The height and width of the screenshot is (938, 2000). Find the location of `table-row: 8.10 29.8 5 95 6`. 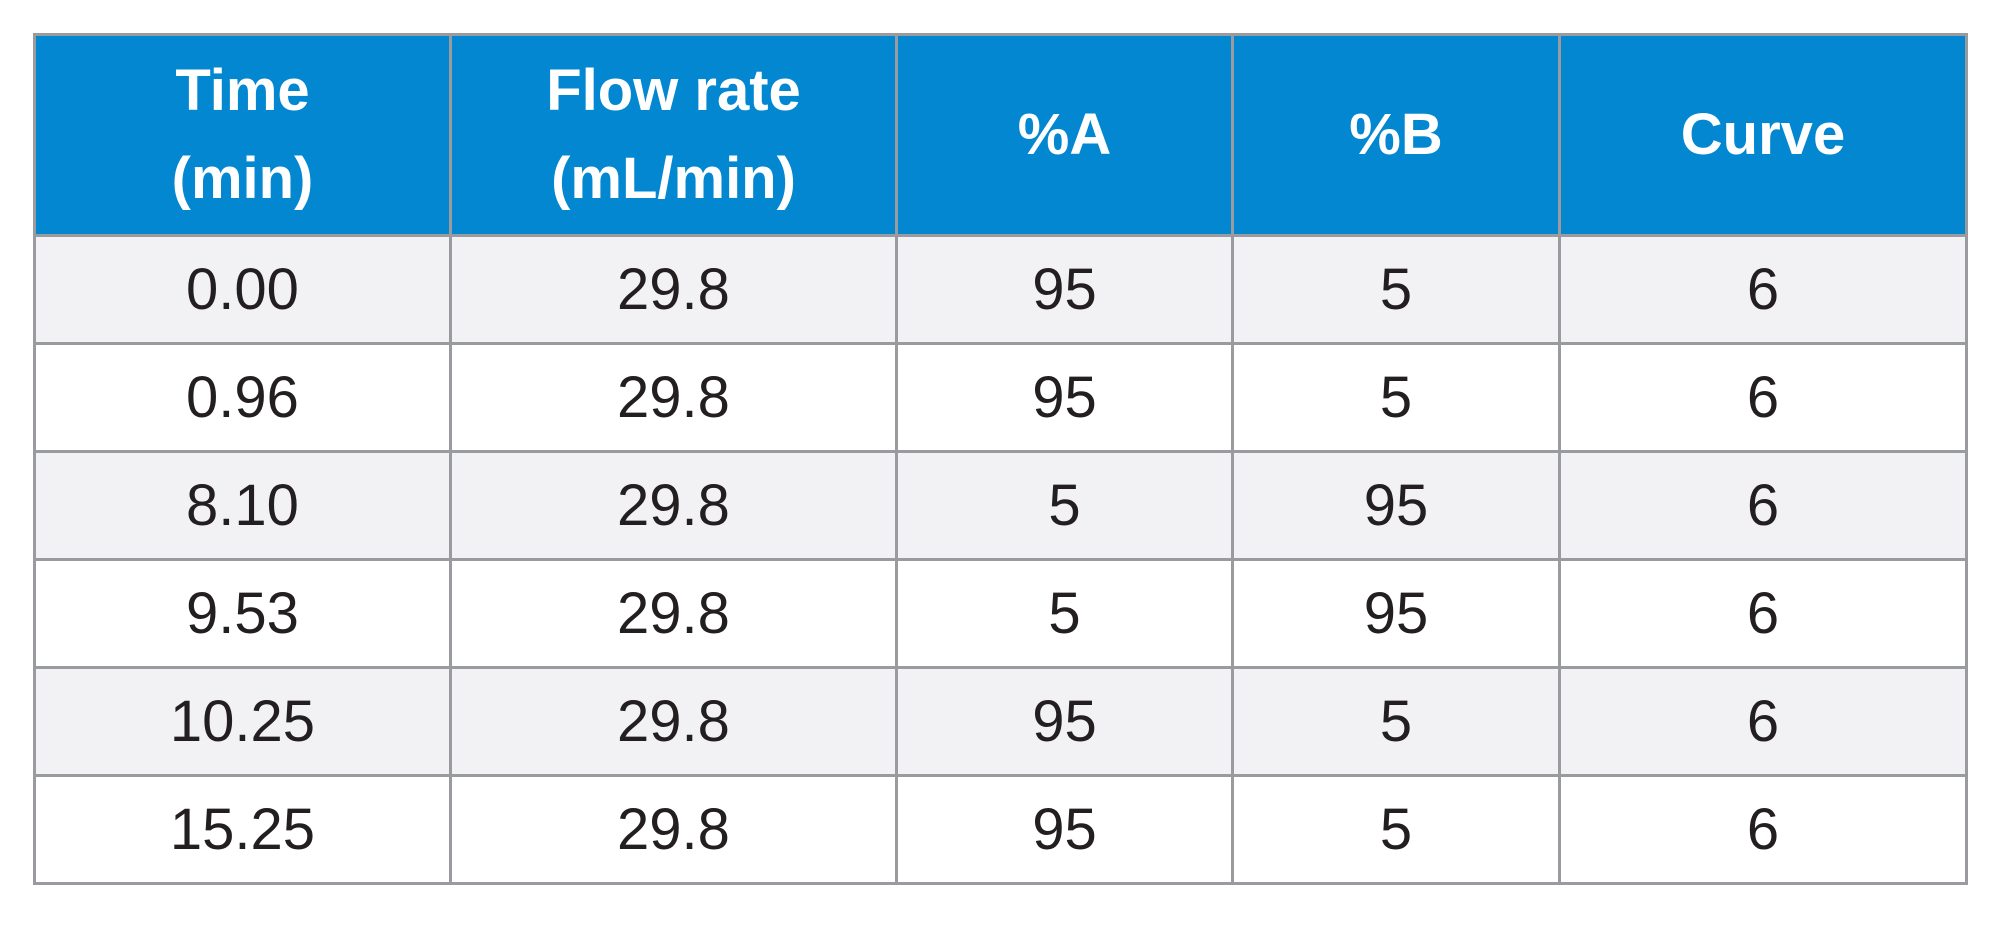

table-row: 8.10 29.8 5 95 6 is located at coordinates (1000, 505).